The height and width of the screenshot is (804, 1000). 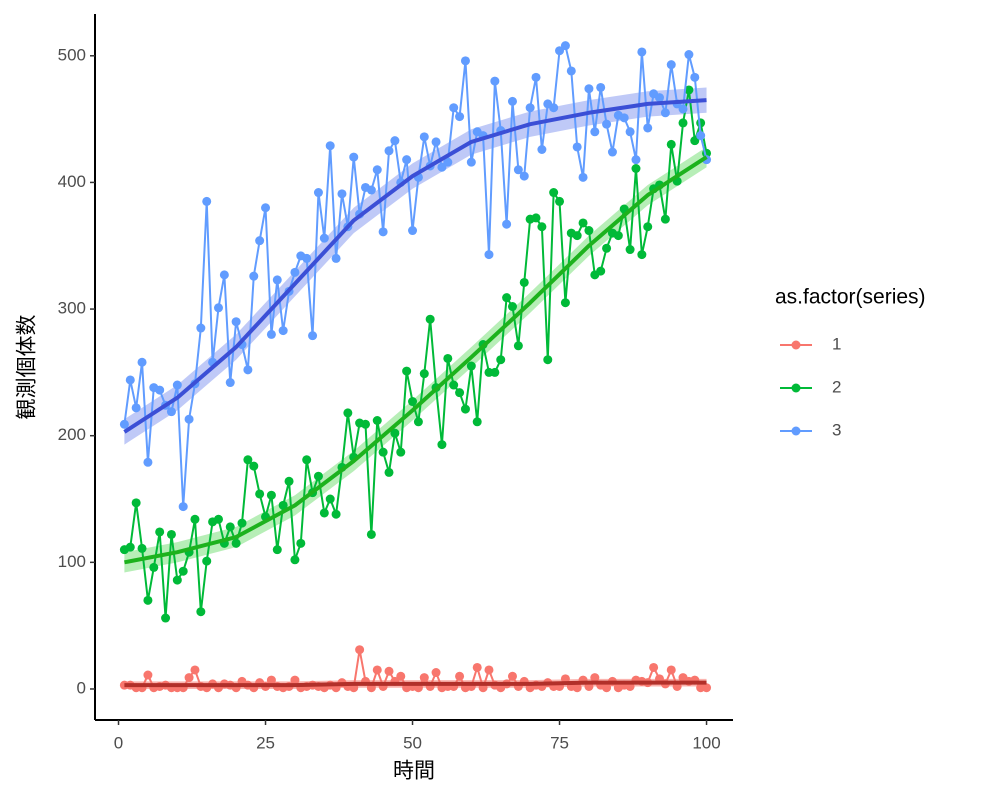 I want to click on x-tick-label: 50, so click(x=412, y=742).